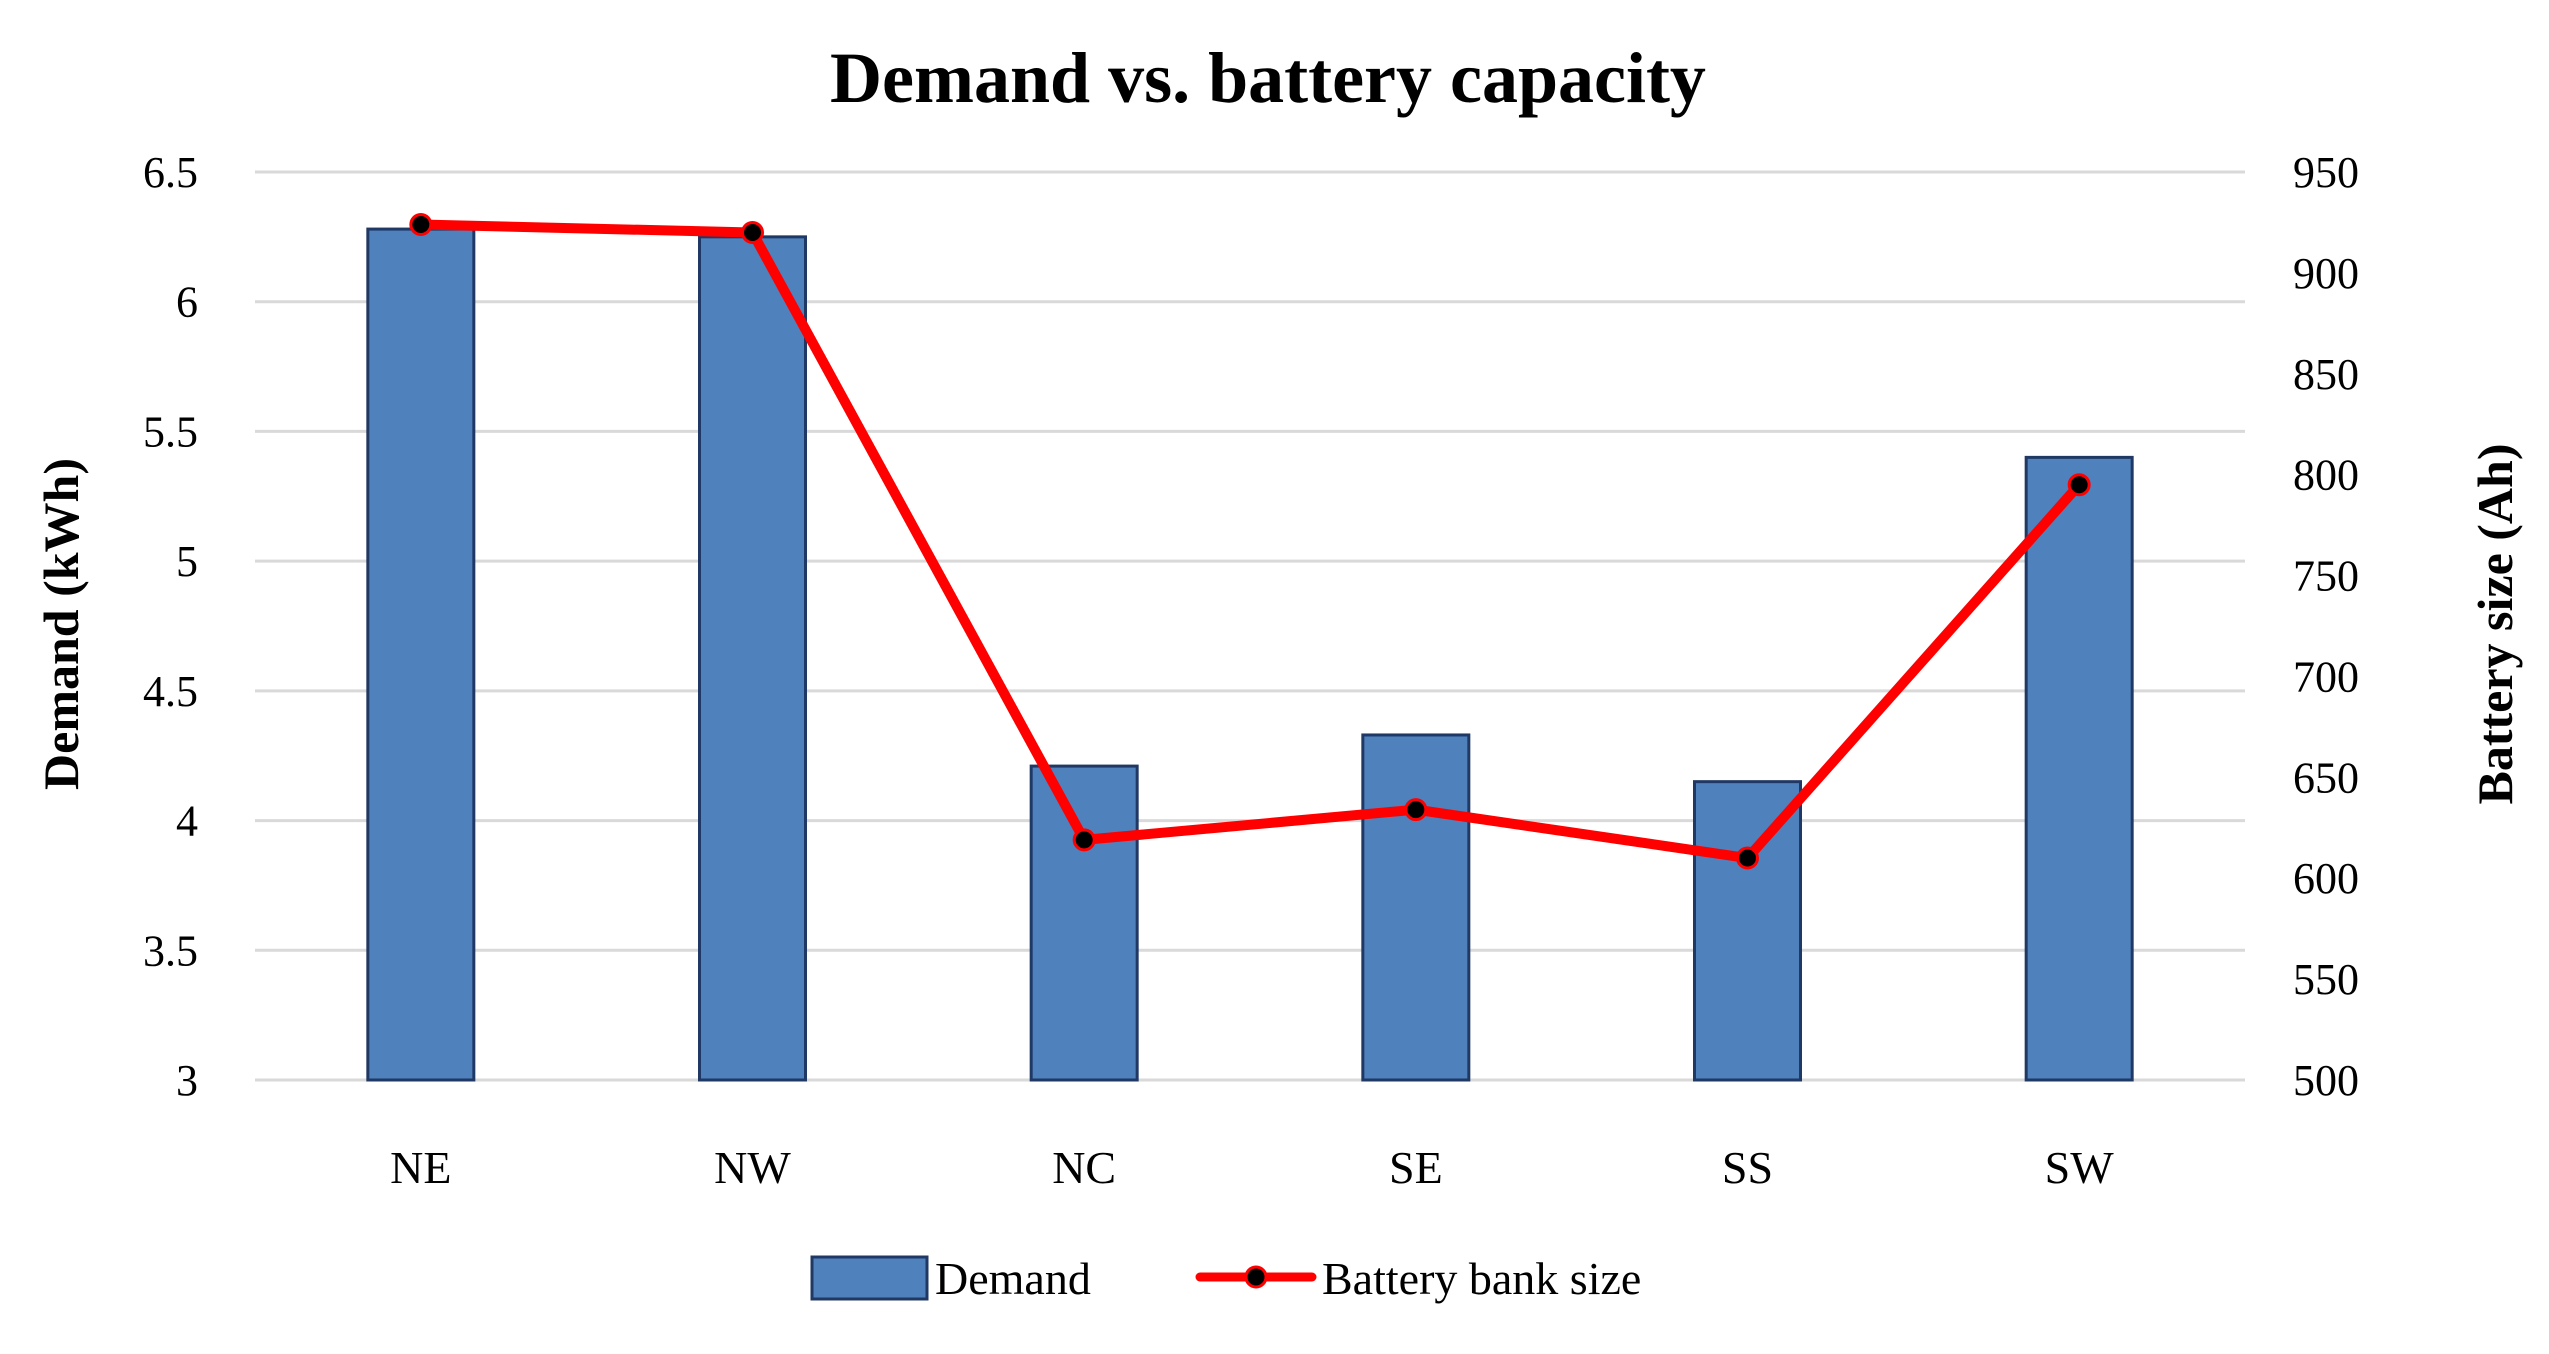 The width and height of the screenshot is (2549, 1354). What do you see at coordinates (1481, 1278) in the screenshot?
I see `legend-label-battery: Battery bank size` at bounding box center [1481, 1278].